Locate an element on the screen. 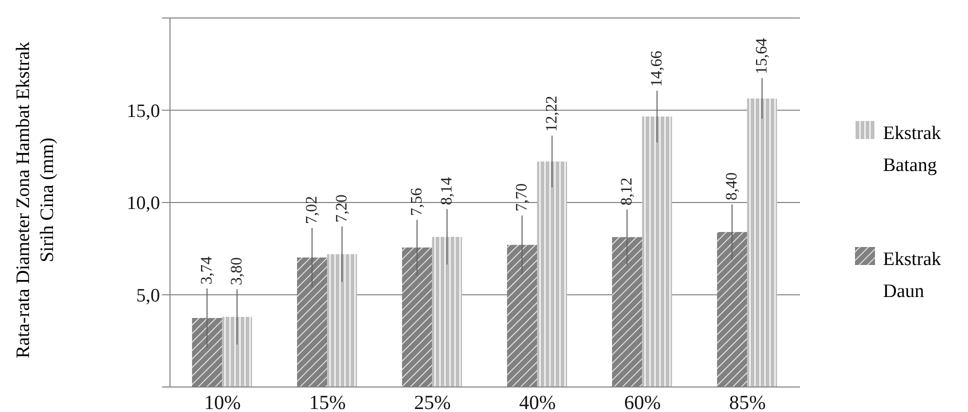  data-label: 8,12 is located at coordinates (627, 192).